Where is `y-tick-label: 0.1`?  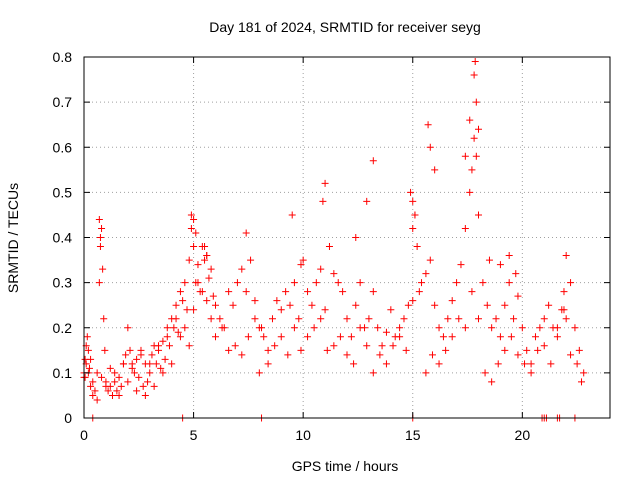 y-tick-label: 0.1 is located at coordinates (63, 373).